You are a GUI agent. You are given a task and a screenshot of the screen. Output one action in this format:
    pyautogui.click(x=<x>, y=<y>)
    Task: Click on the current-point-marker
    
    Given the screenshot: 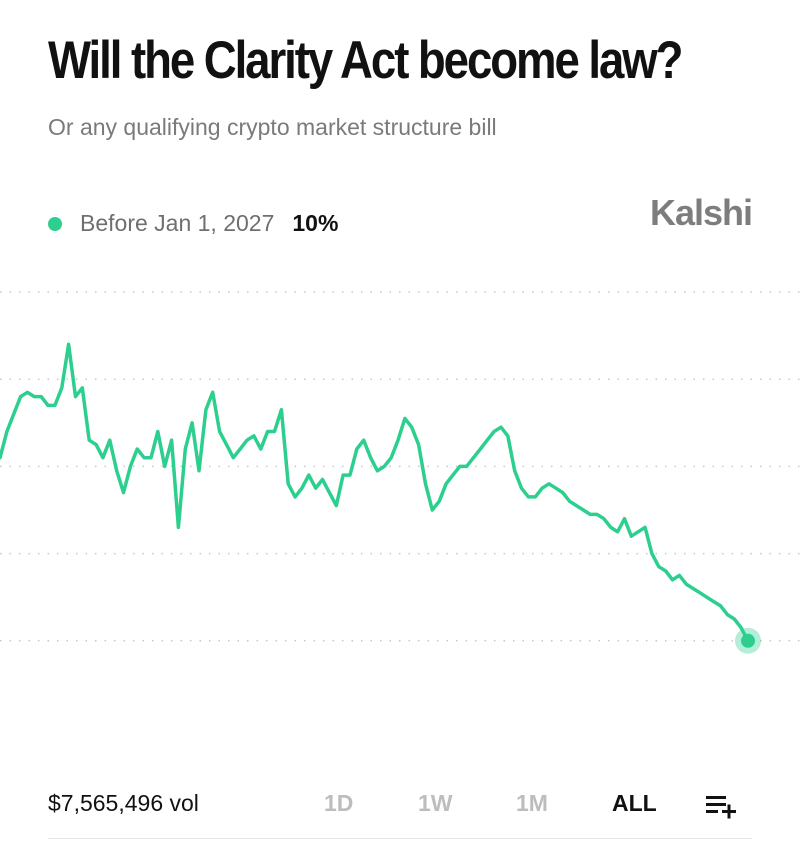 What is the action you would take?
    pyautogui.click(x=748, y=640)
    